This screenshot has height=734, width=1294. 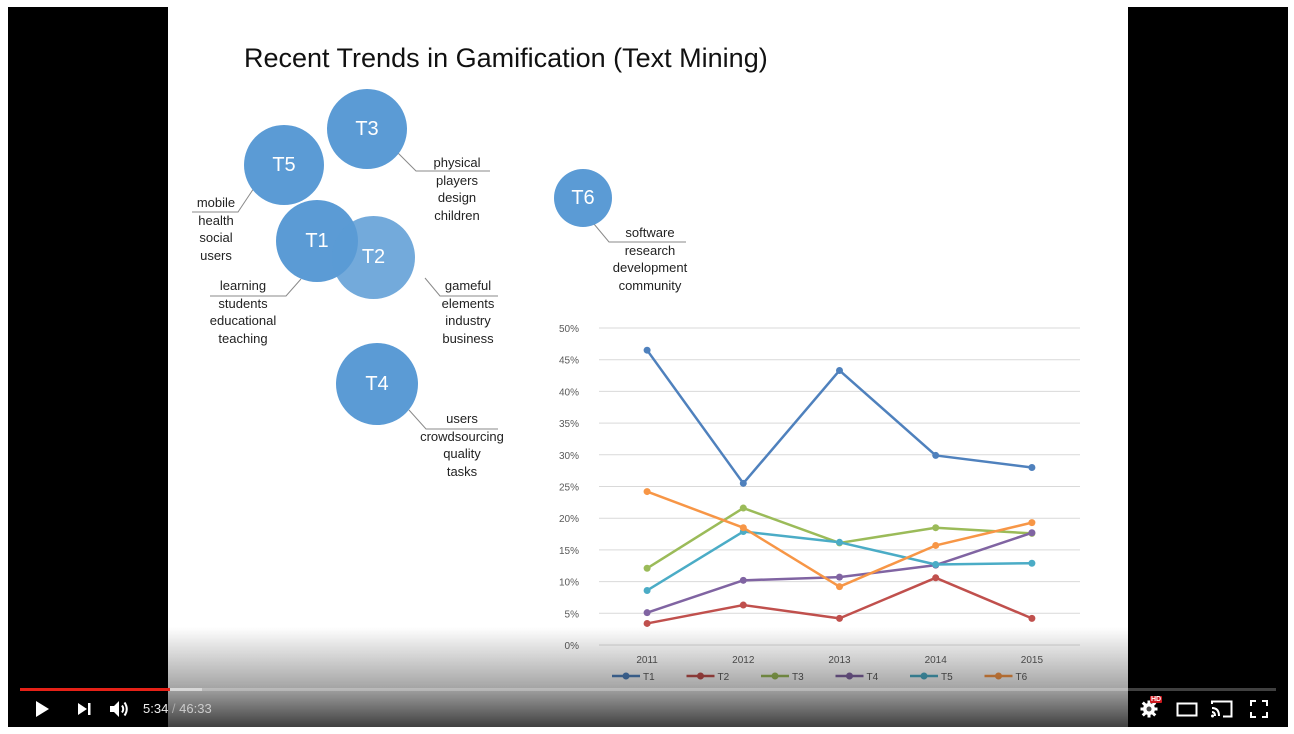 What do you see at coordinates (649, 677) in the screenshot?
I see `legend-label-t1: T1` at bounding box center [649, 677].